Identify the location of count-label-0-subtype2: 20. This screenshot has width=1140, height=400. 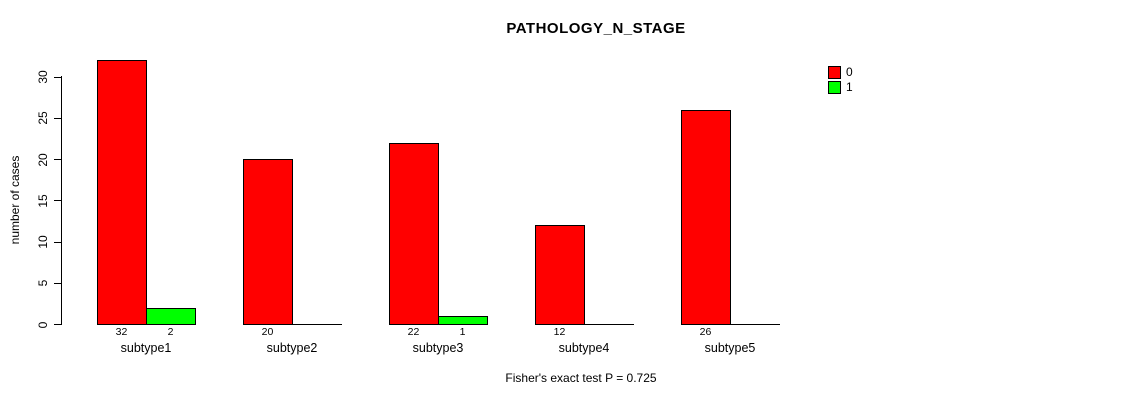
(267, 332).